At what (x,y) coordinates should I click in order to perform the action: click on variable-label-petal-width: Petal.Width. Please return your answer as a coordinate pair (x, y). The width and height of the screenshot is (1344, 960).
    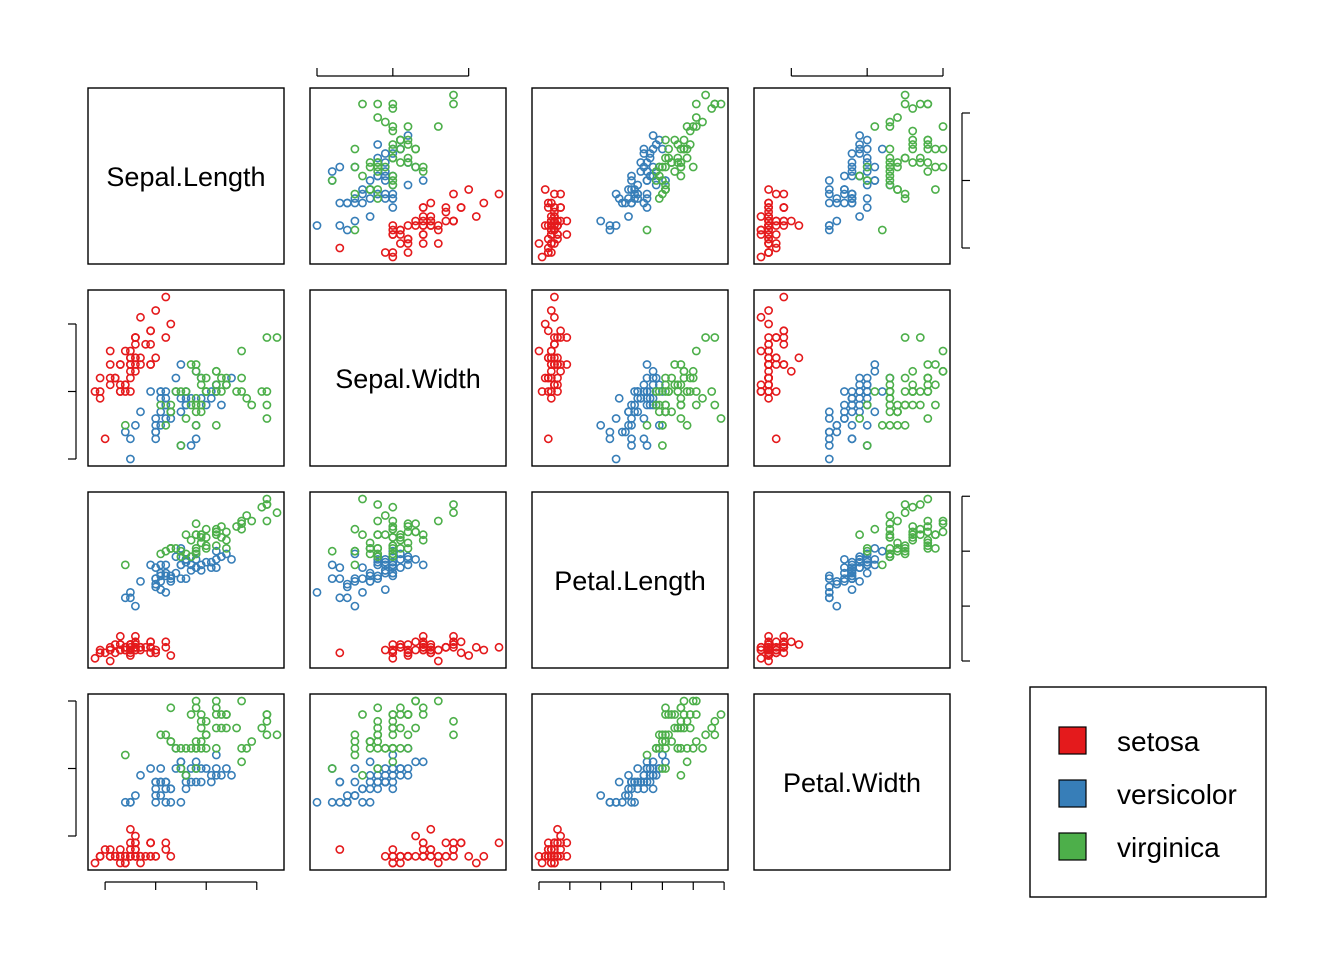
    Looking at the image, I should click on (852, 783).